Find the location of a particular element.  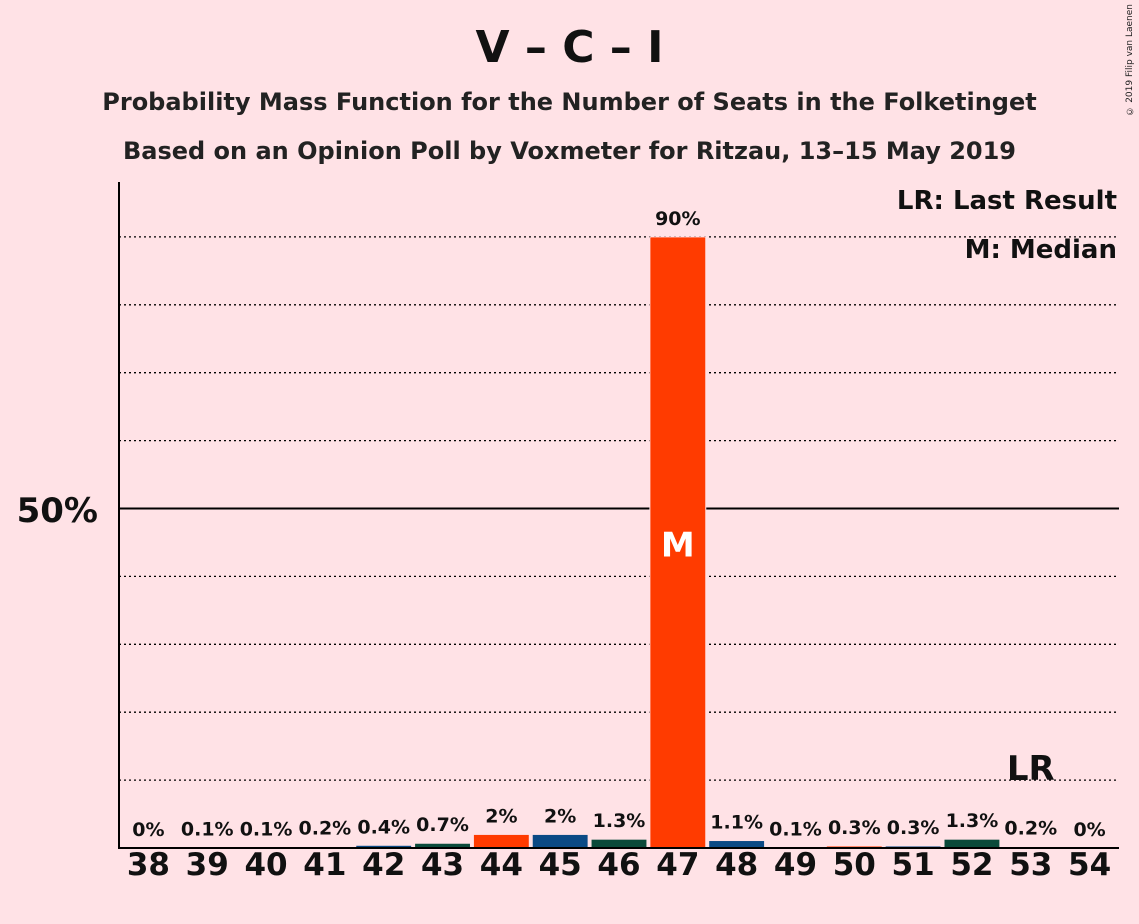

value-label-46: 1.3% is located at coordinates (619, 821).